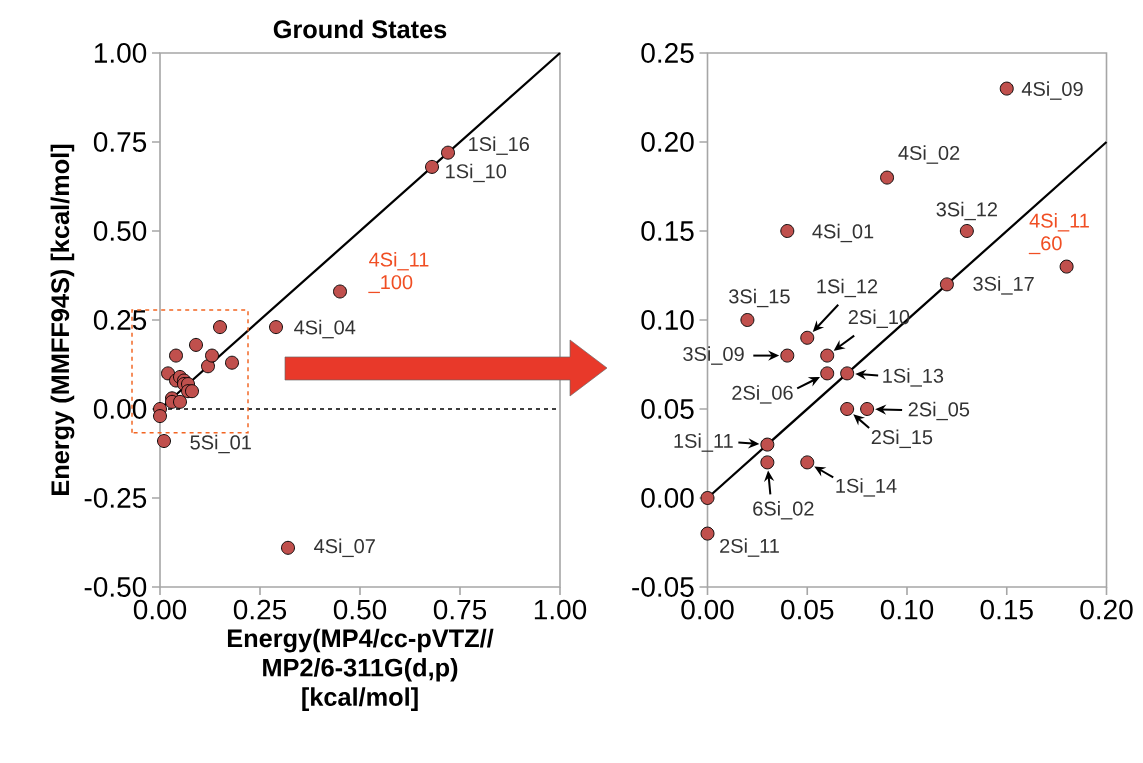 Image resolution: width=1143 pixels, height=763 pixels. I want to click on x-tick-label: 0.10, so click(907, 609).